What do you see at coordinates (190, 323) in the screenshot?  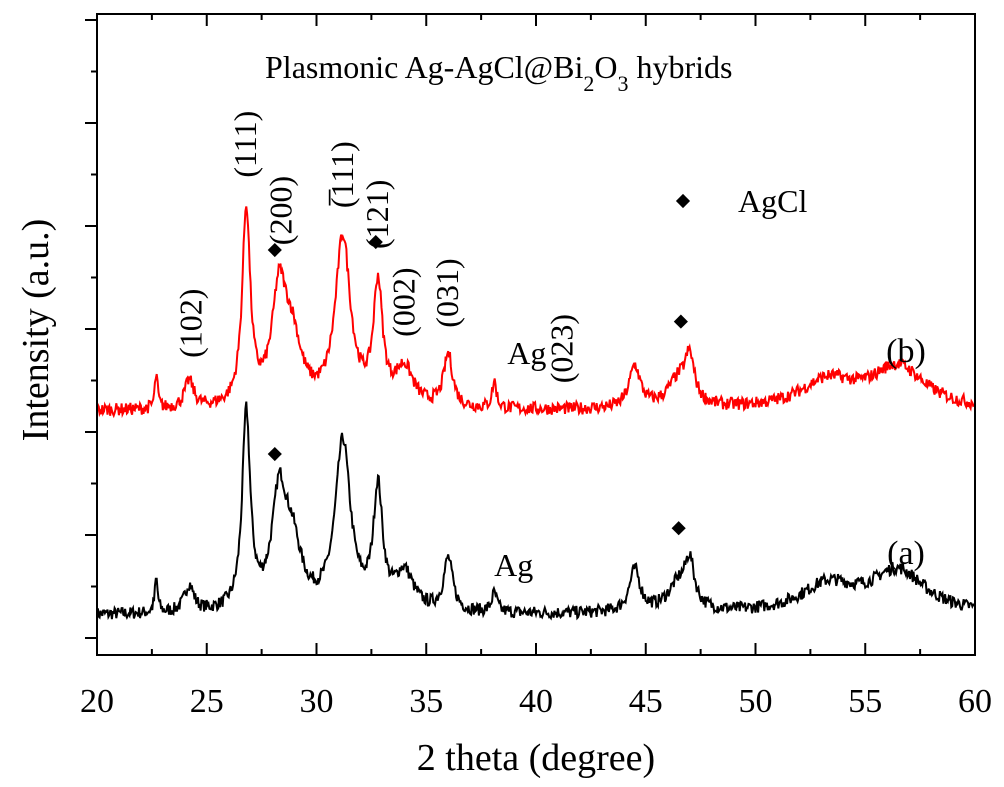 I see `peak-label: (102)` at bounding box center [190, 323].